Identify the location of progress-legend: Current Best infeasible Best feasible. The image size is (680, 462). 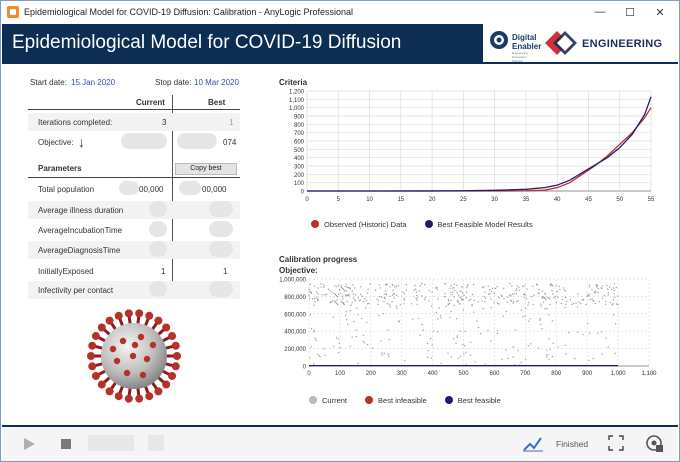
(405, 400).